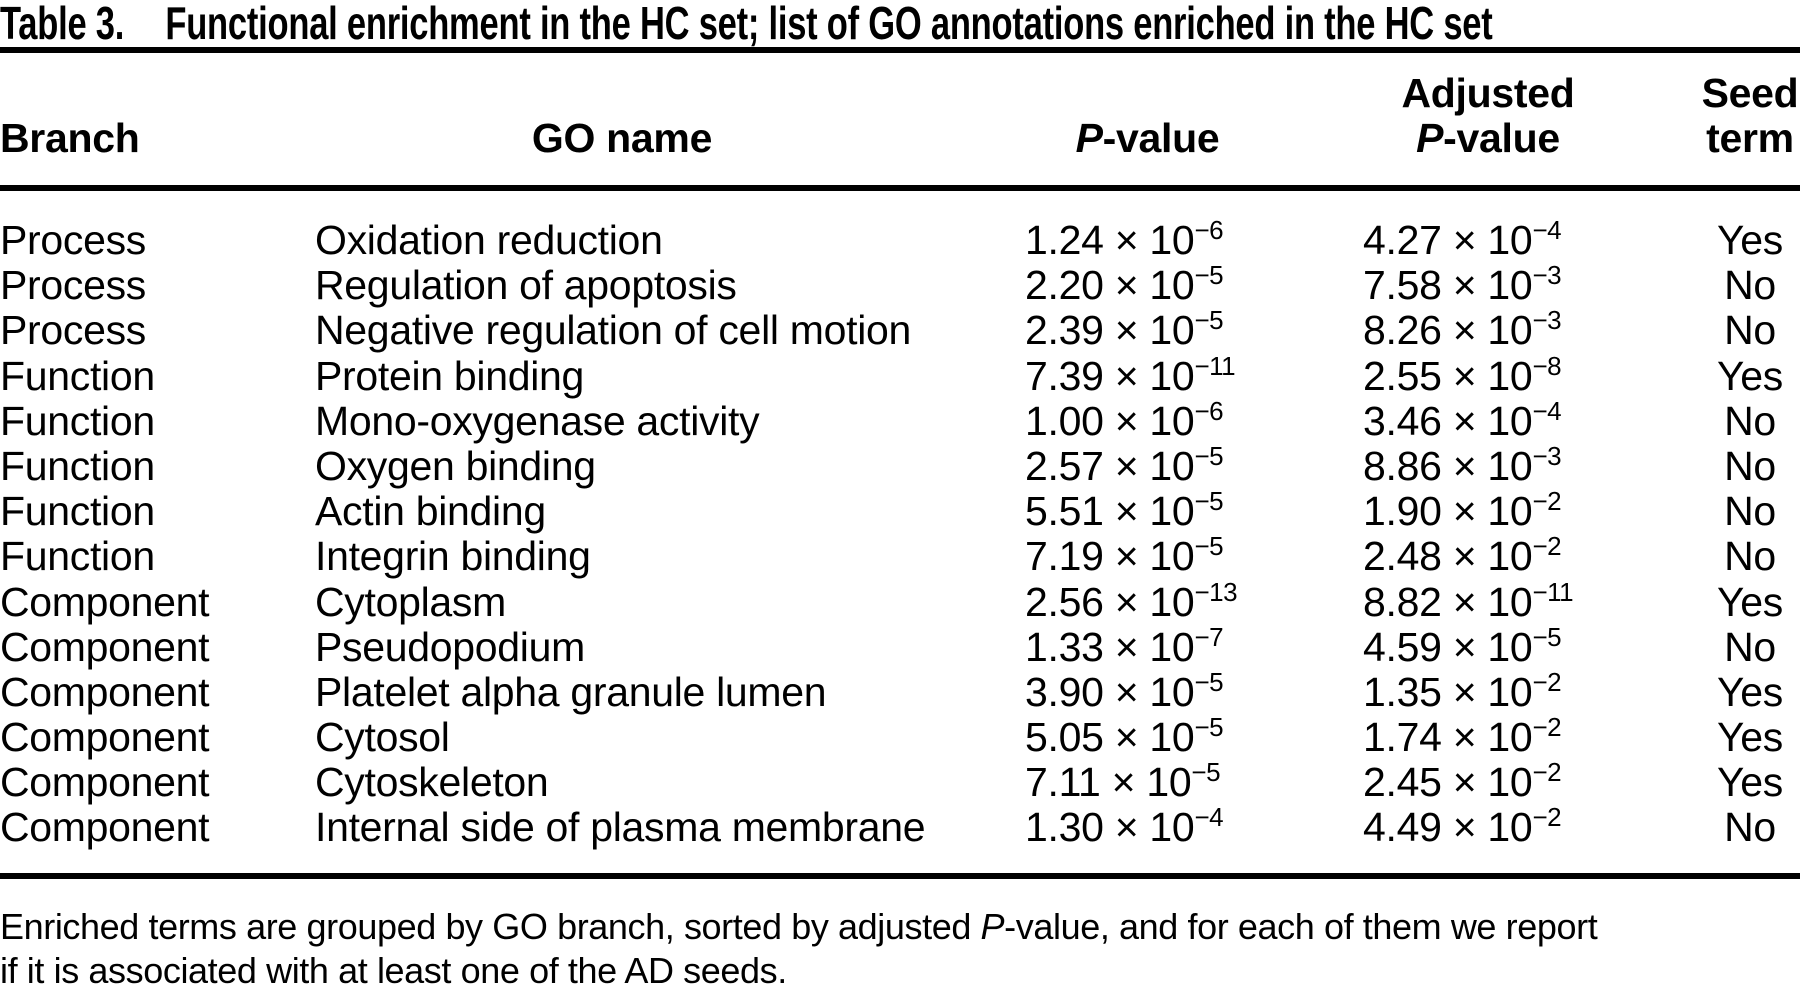 Image resolution: width=1800 pixels, height=1004 pixels. Describe the element at coordinates (1124, 555) in the screenshot. I see `p-value-cell: 7.19 × 10⁻⁵` at that location.